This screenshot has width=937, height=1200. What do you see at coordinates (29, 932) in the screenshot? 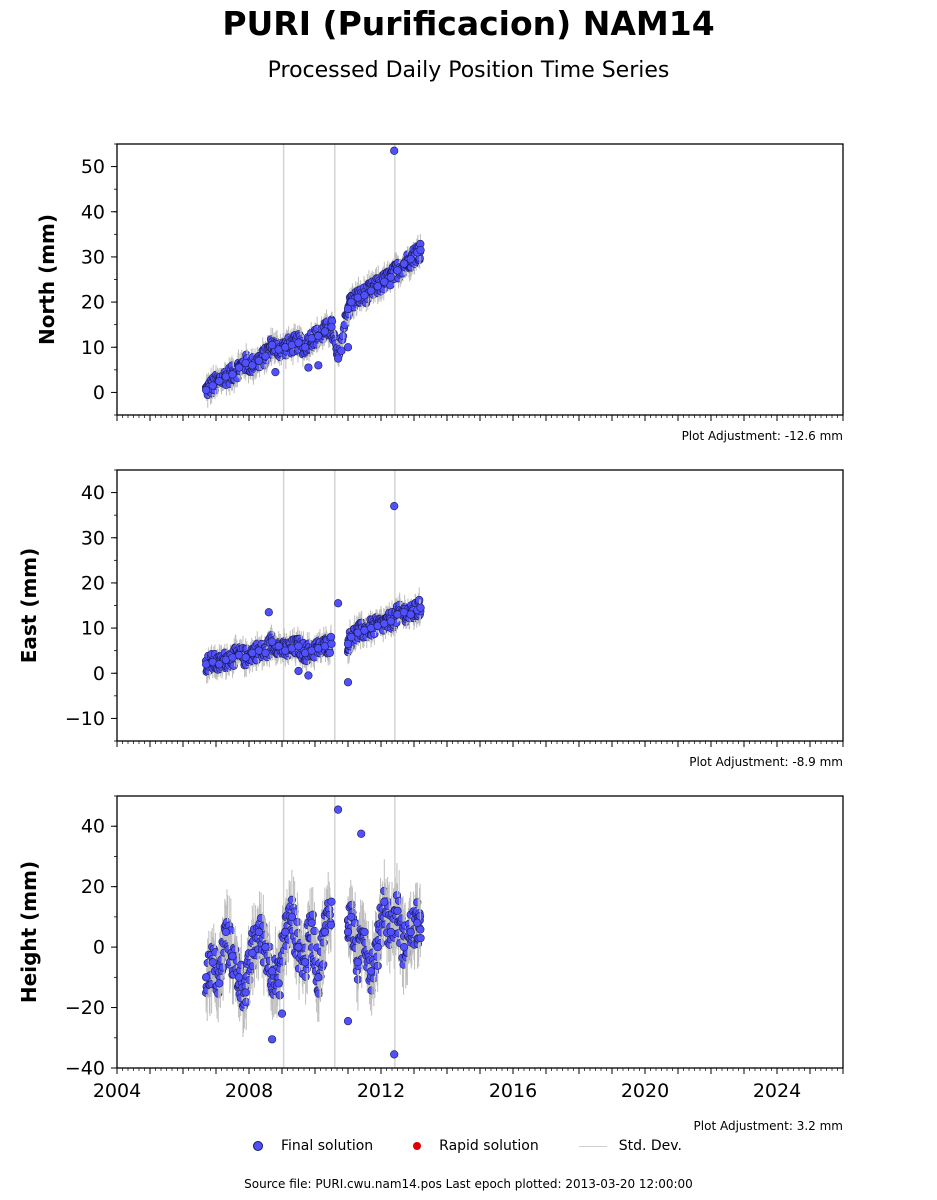
I see `y-axis-label: Height (mm)` at bounding box center [29, 932].